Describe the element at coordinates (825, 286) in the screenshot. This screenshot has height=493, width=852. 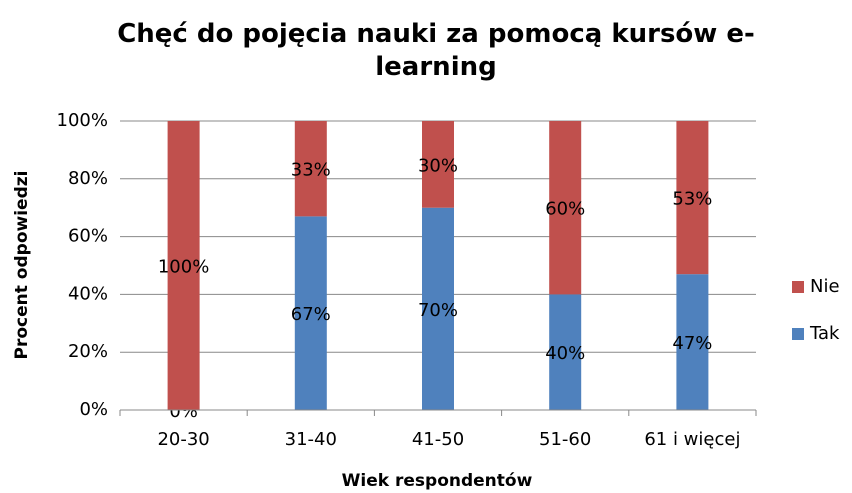
I see `legend-label: Nie` at that location.